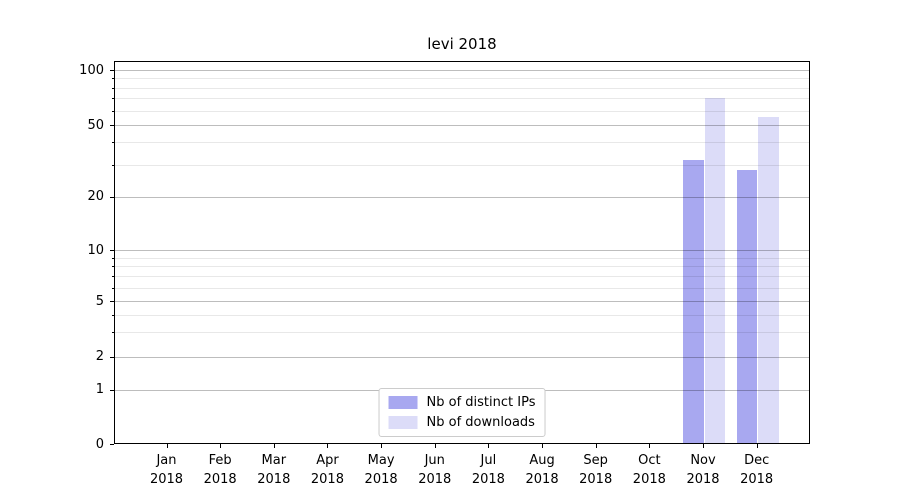  What do you see at coordinates (95, 125) in the screenshot?
I see `y-tick-label: 50` at bounding box center [95, 125].